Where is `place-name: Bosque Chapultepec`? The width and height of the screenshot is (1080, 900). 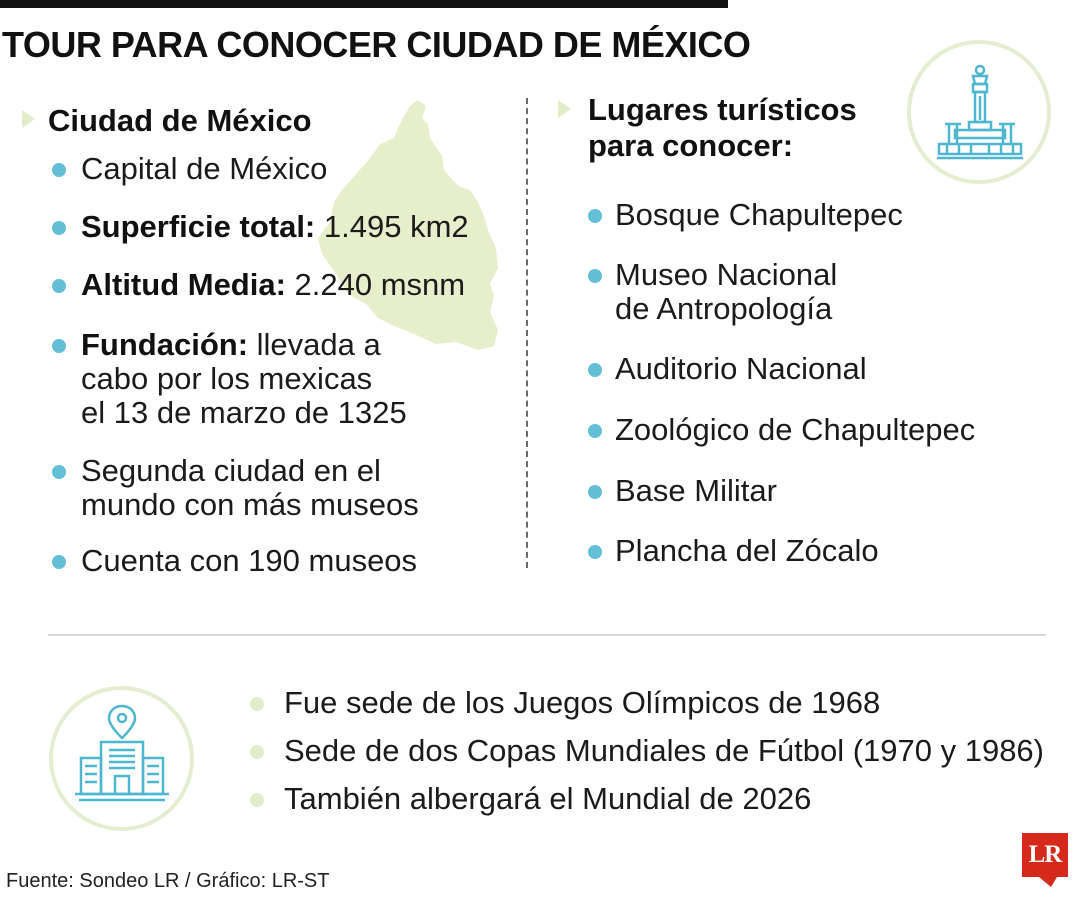
place-name: Bosque Chapultepec is located at coordinates (759, 214).